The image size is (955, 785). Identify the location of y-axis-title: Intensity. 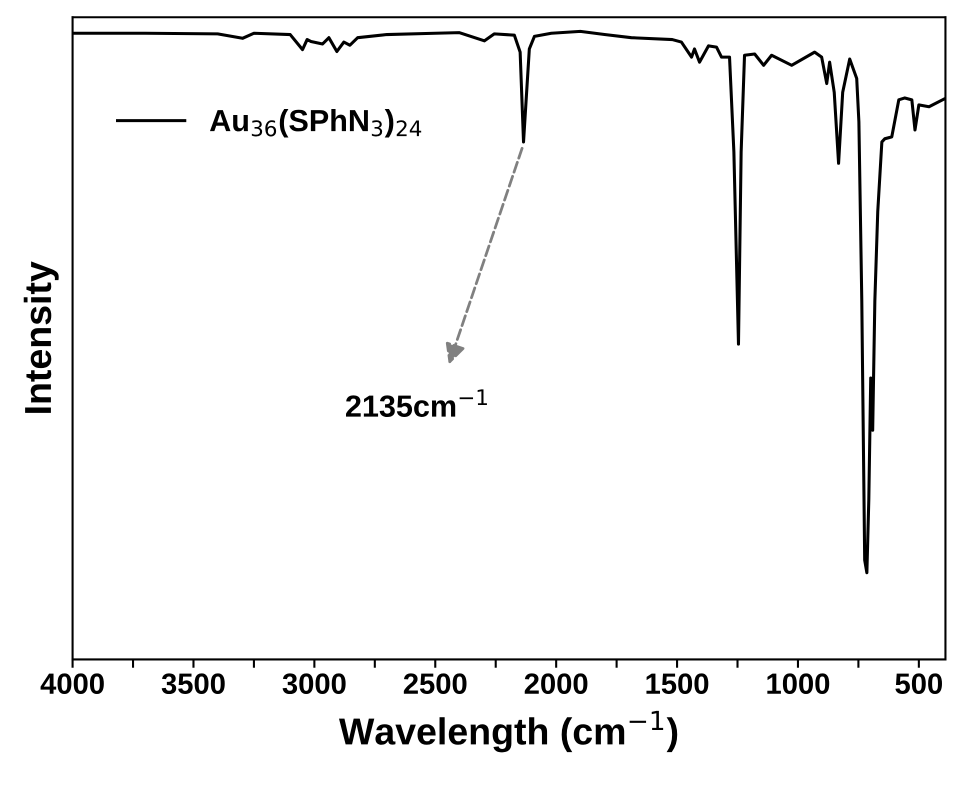
(41, 337).